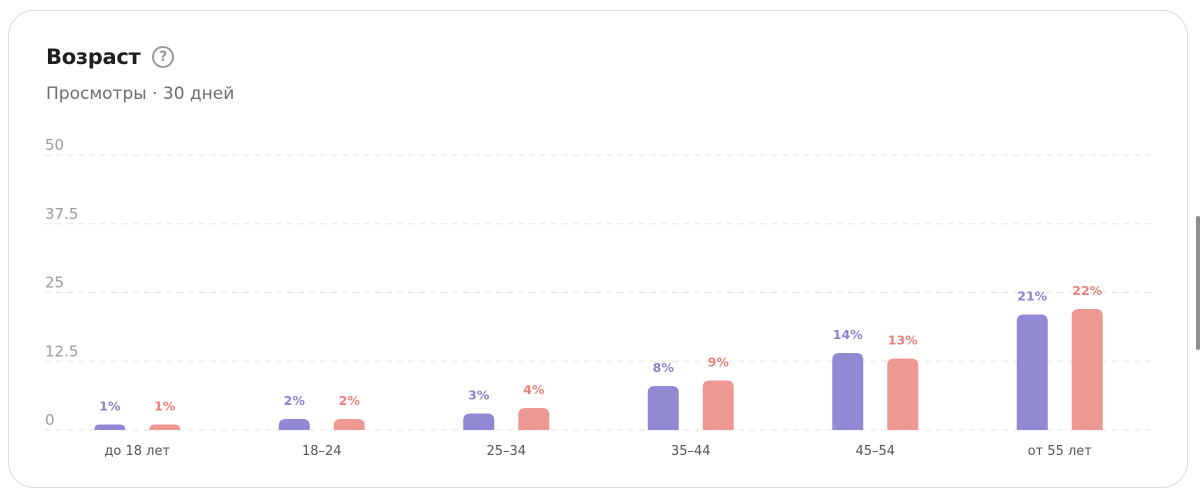  Describe the element at coordinates (1060, 451) in the screenshot. I see `x-tick-label: от 55 лет` at that location.